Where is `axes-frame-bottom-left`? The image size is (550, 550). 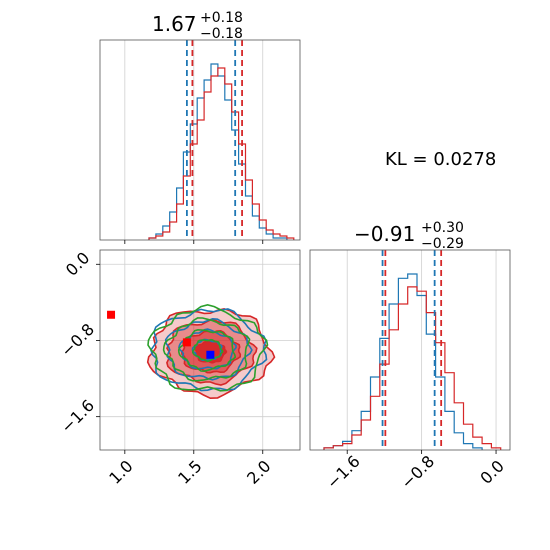 axes-frame-bottom-left is located at coordinates (200, 350).